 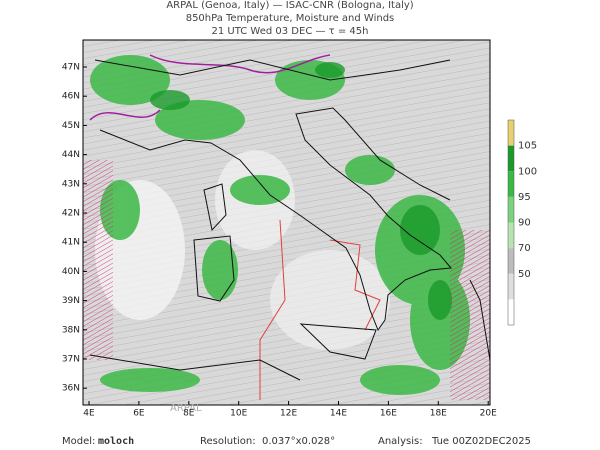 I want to click on footer-analysis: Tue 00Z02DEC2025, so click(x=481, y=441).